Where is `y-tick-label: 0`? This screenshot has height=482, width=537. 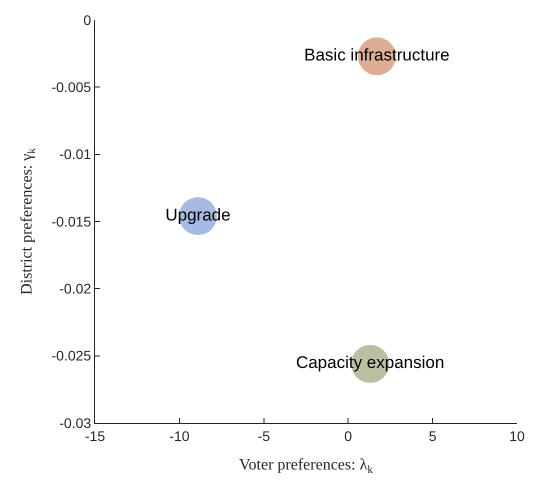 y-tick-label: 0 is located at coordinates (87, 20).